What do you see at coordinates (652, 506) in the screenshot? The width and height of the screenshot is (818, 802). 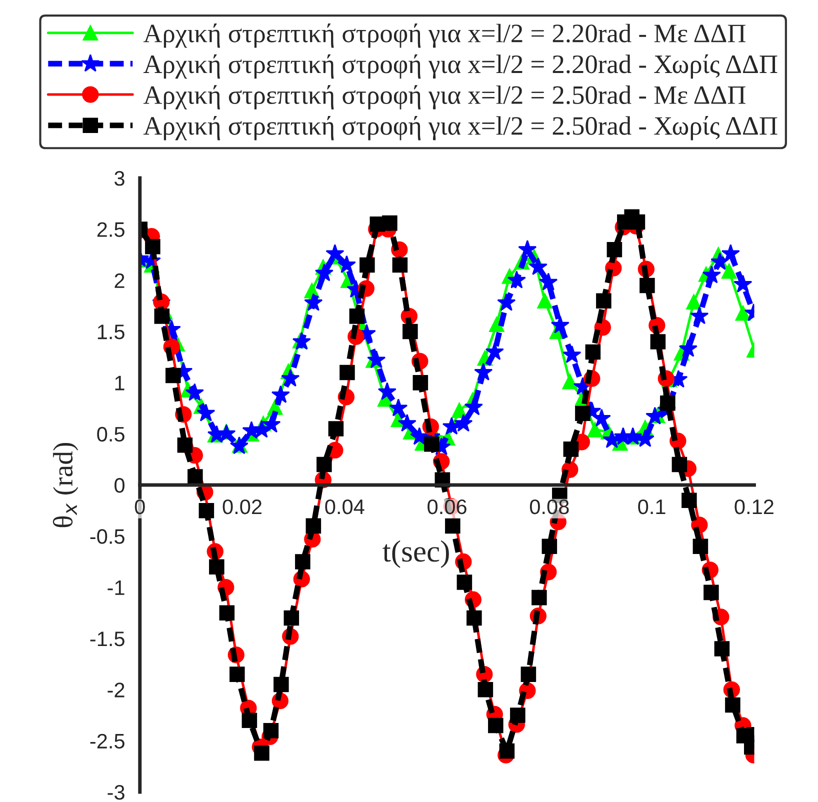 I see `x-tick-label: 0.1` at bounding box center [652, 506].